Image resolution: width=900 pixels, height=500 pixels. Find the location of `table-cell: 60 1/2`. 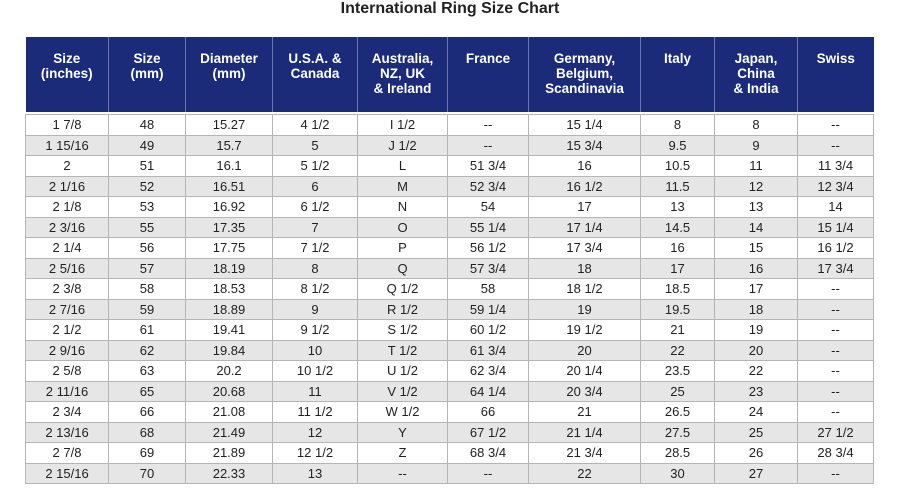

table-cell: 60 1/2 is located at coordinates (488, 330).